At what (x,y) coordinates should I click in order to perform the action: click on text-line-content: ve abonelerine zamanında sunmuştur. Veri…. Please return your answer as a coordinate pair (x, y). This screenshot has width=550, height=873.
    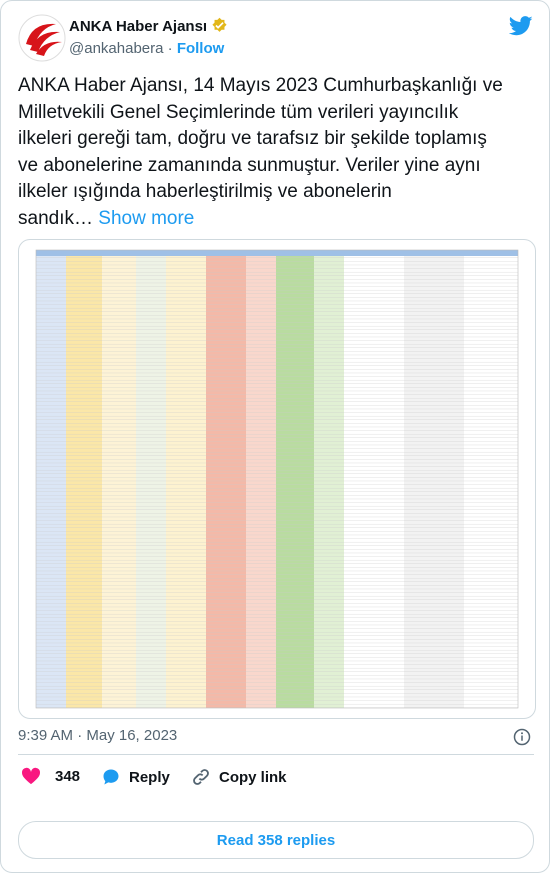
    Looking at the image, I should click on (249, 165).